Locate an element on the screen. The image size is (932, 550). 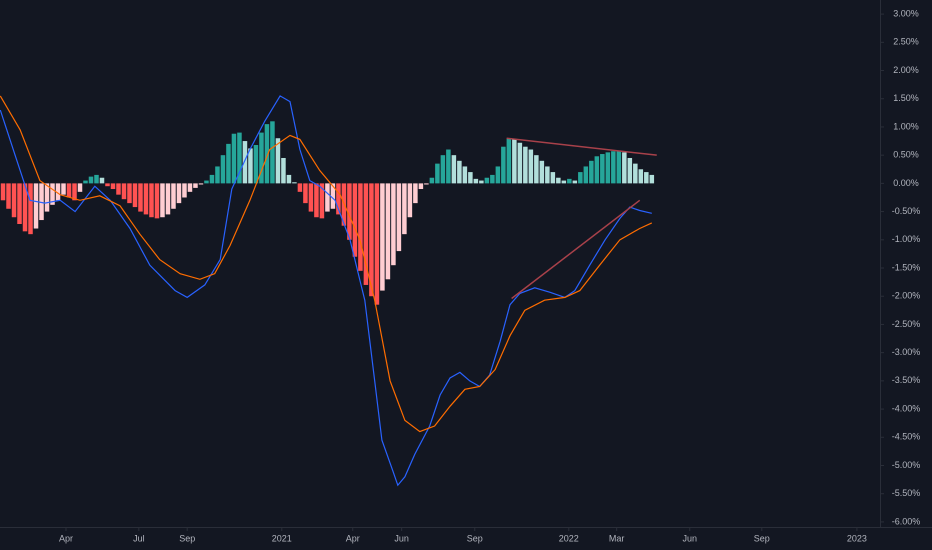
y-tick-label: -3.50% is located at coordinates (906, 380).